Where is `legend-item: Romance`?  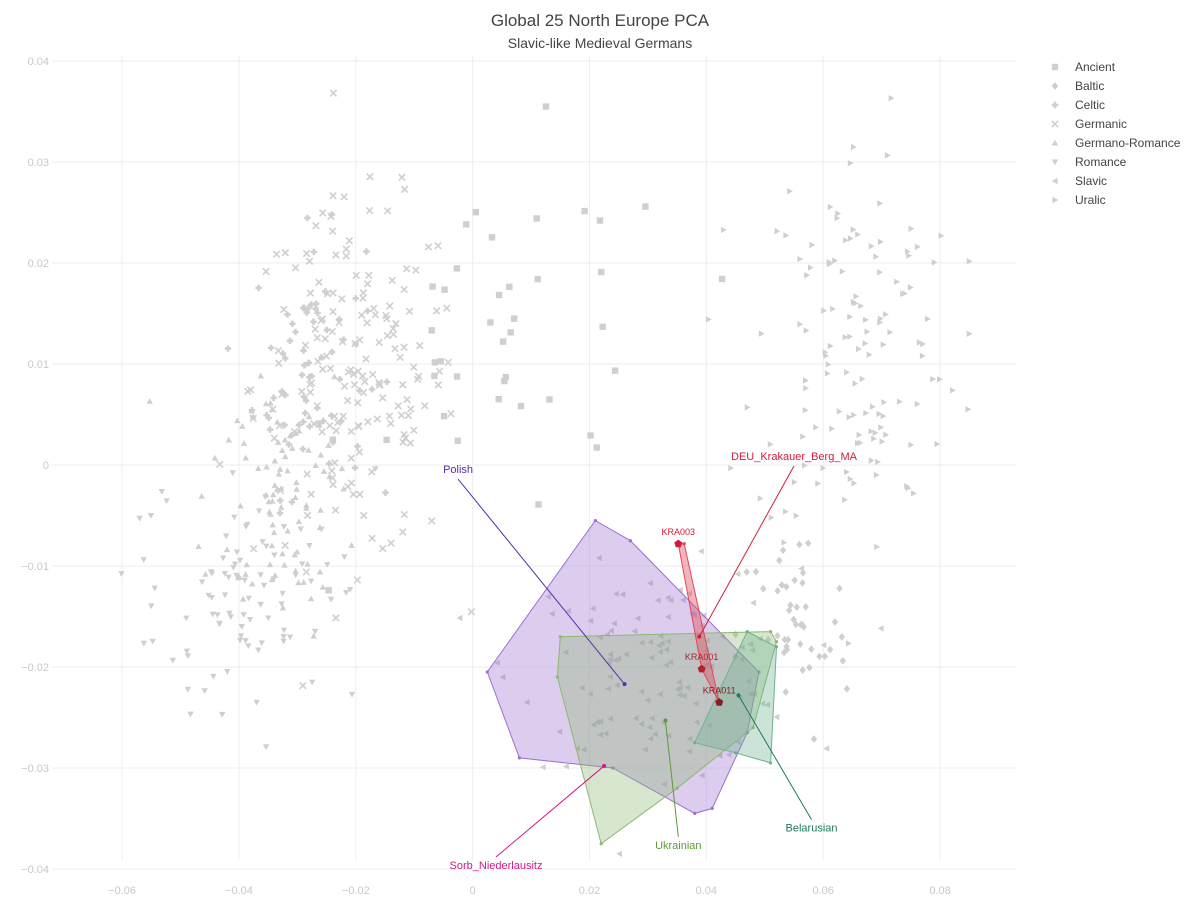 legend-item: Romance is located at coordinates (1089, 162).